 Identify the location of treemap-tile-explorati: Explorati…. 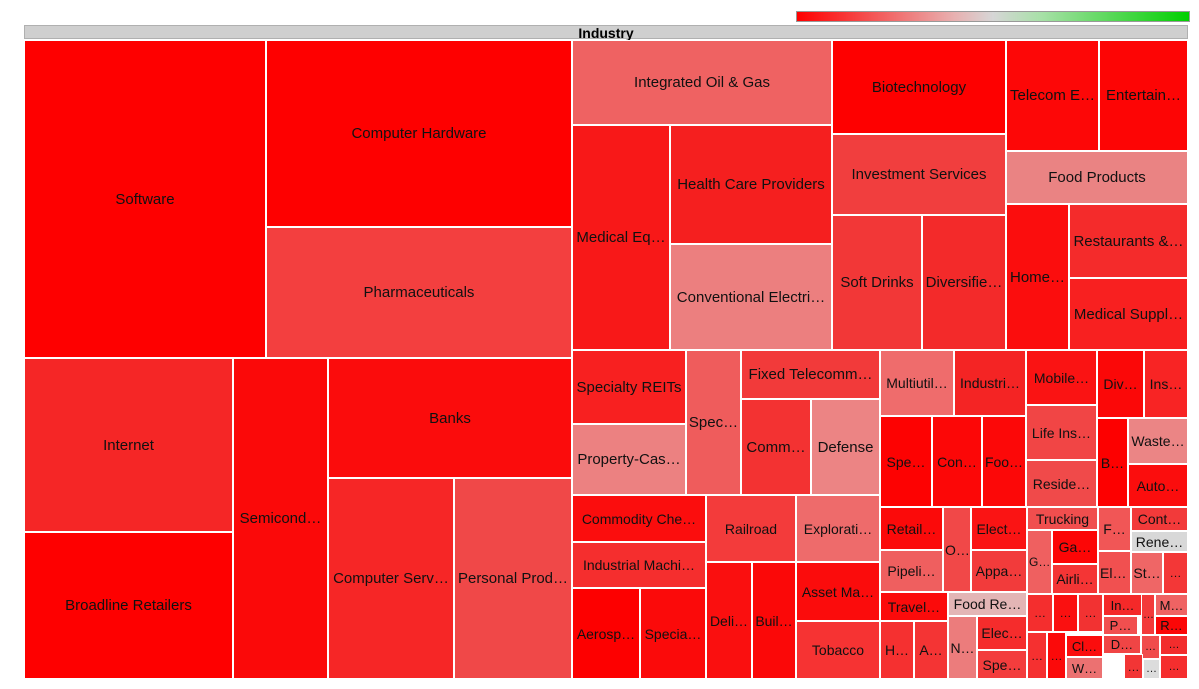
(838, 528).